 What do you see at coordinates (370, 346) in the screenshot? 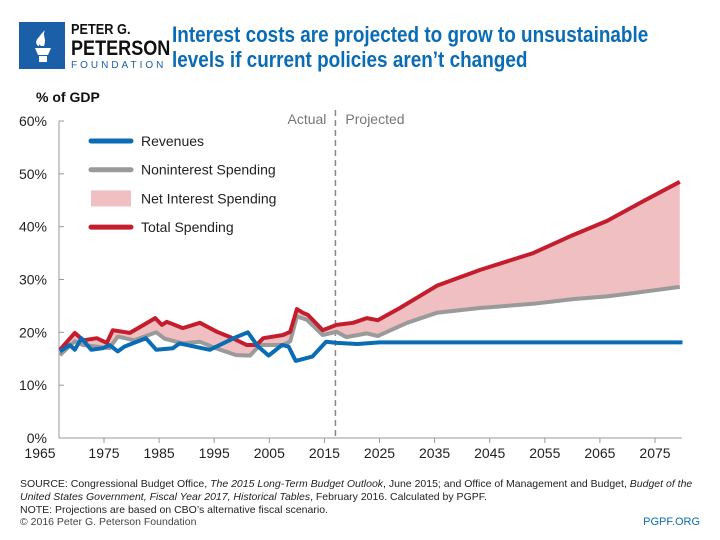
I see `revenues-line` at bounding box center [370, 346].